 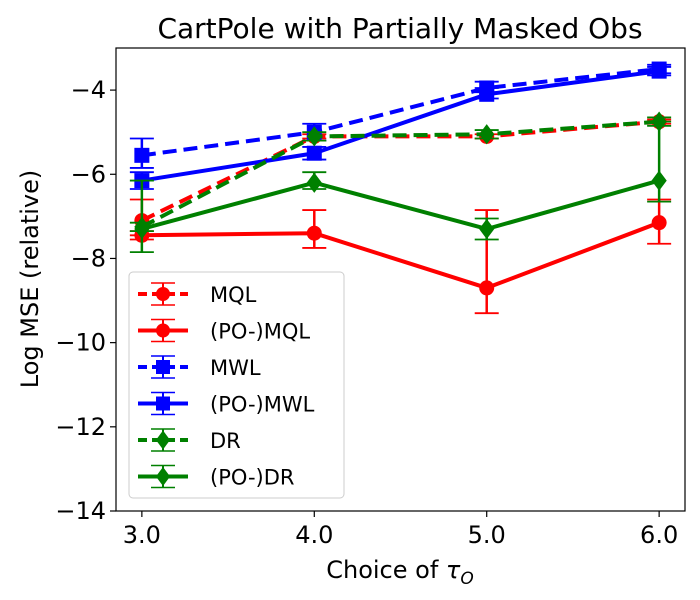 I want to click on y-tick-label: −8, so click(x=88, y=258).